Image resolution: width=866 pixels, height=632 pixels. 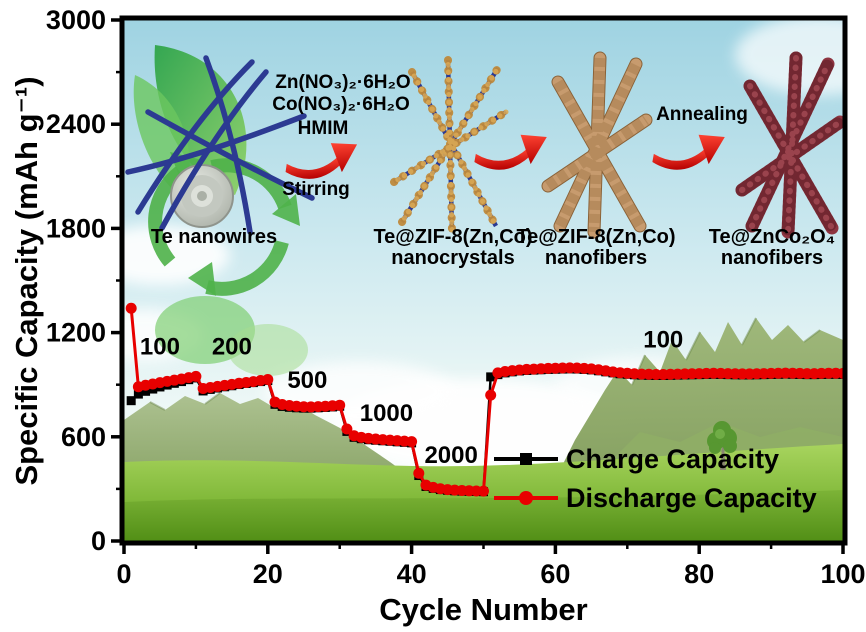 What do you see at coordinates (76, 20) in the screenshot?
I see `y-tick-label: 3000` at bounding box center [76, 20].